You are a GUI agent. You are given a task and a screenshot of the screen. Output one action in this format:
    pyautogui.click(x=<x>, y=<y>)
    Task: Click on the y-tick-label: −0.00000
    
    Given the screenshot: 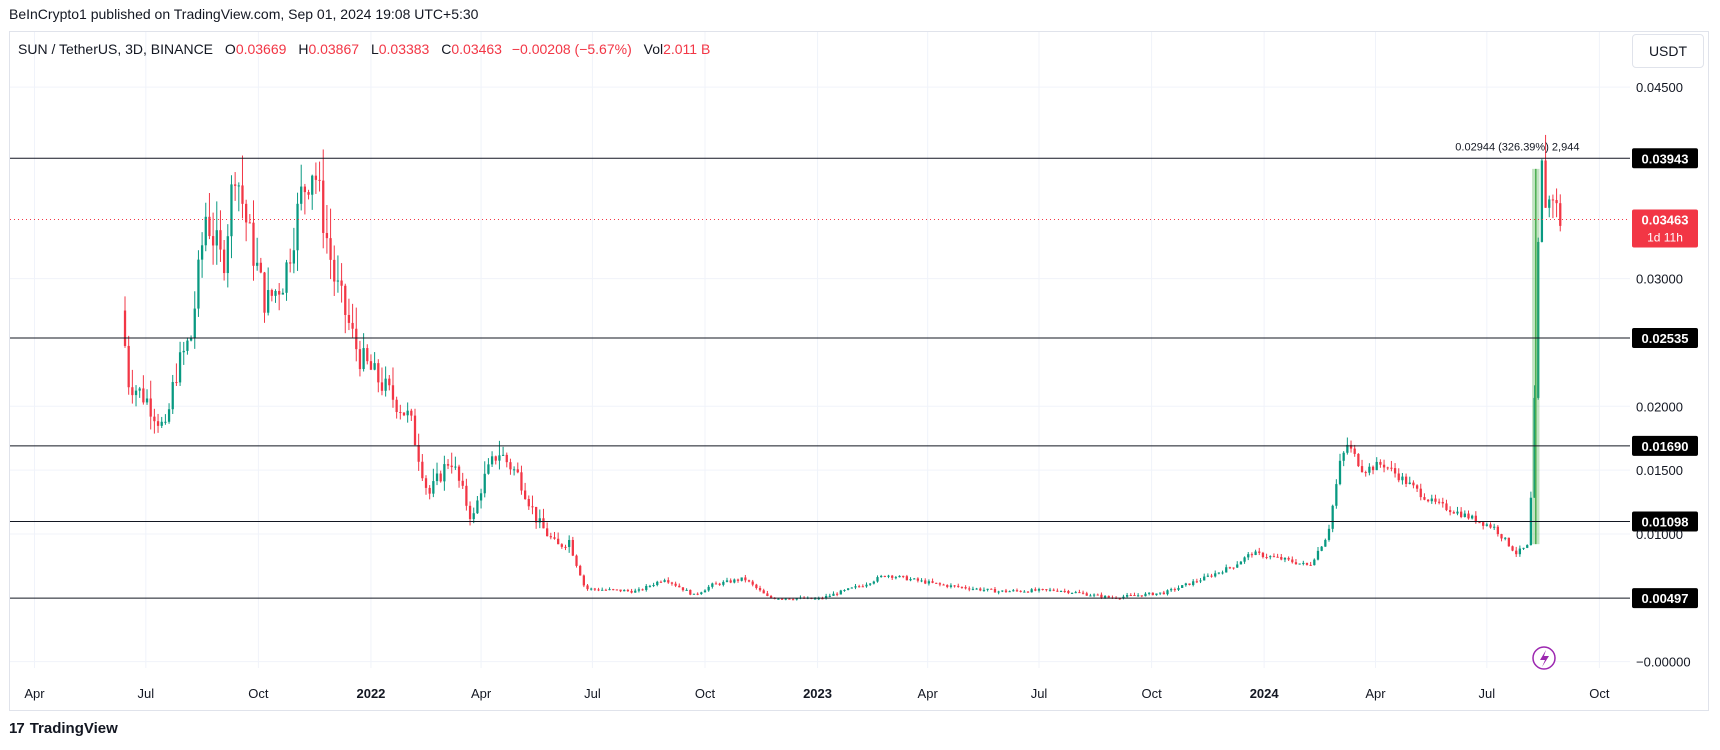 What is the action you would take?
    pyautogui.click(x=1663, y=662)
    